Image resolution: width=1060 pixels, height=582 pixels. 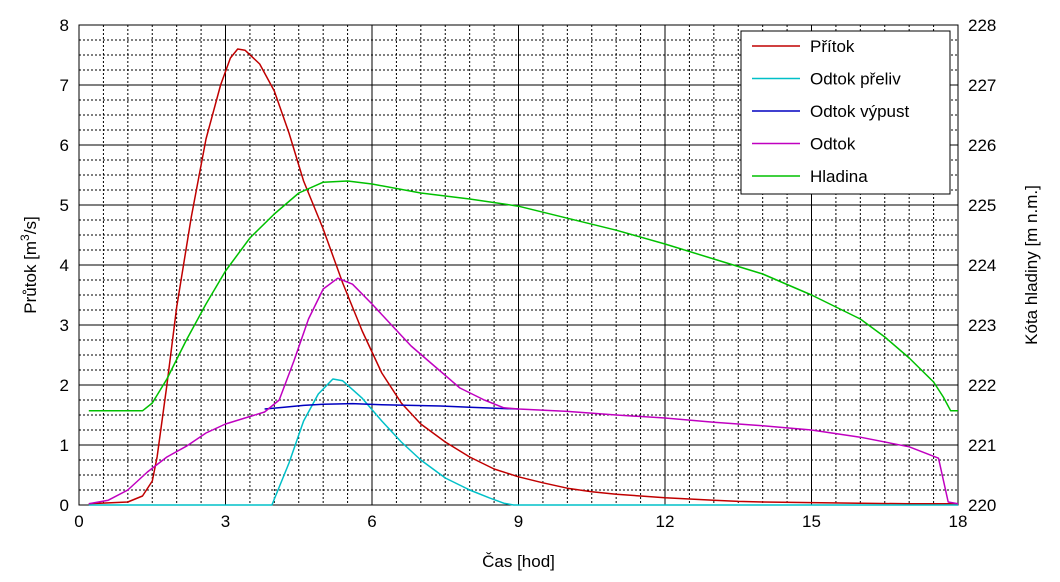 What do you see at coordinates (982, 25) in the screenshot?
I see `right-y-tick-label: 228` at bounding box center [982, 25].